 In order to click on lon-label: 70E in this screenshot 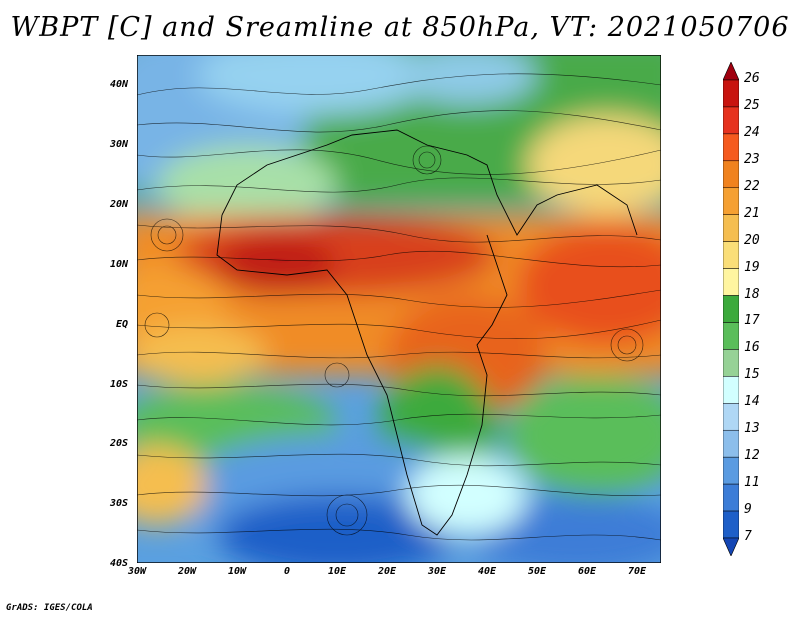, I will do `click(637, 571)`.